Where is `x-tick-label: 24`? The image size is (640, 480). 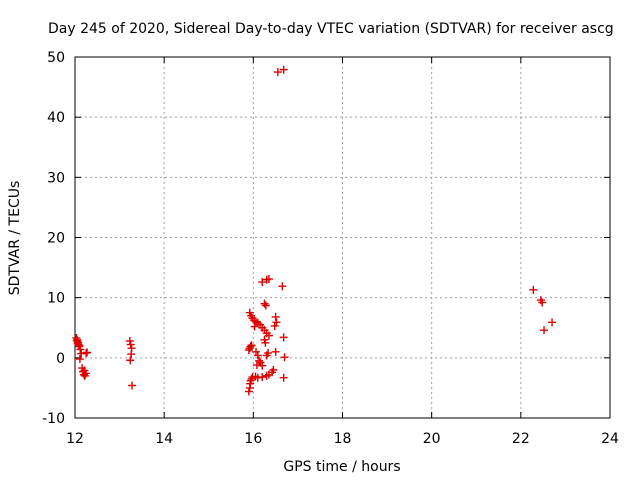
x-tick-label: 24 is located at coordinates (610, 439).